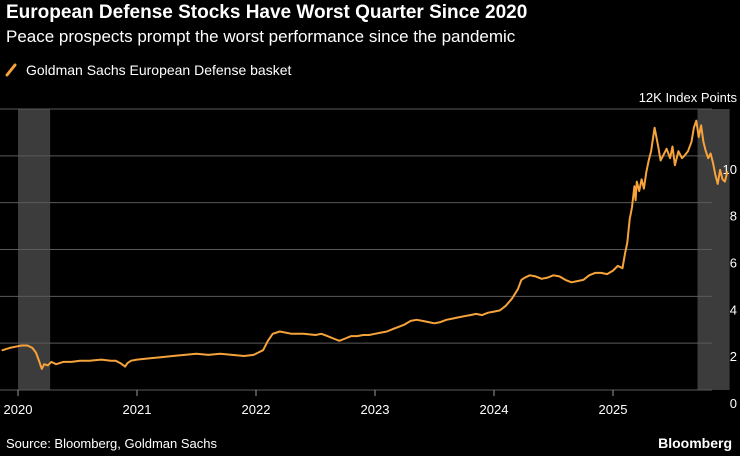 Image resolution: width=740 pixels, height=456 pixels. Describe the element at coordinates (494, 409) in the screenshot. I see `x-tick-label-2024: 2024` at that location.